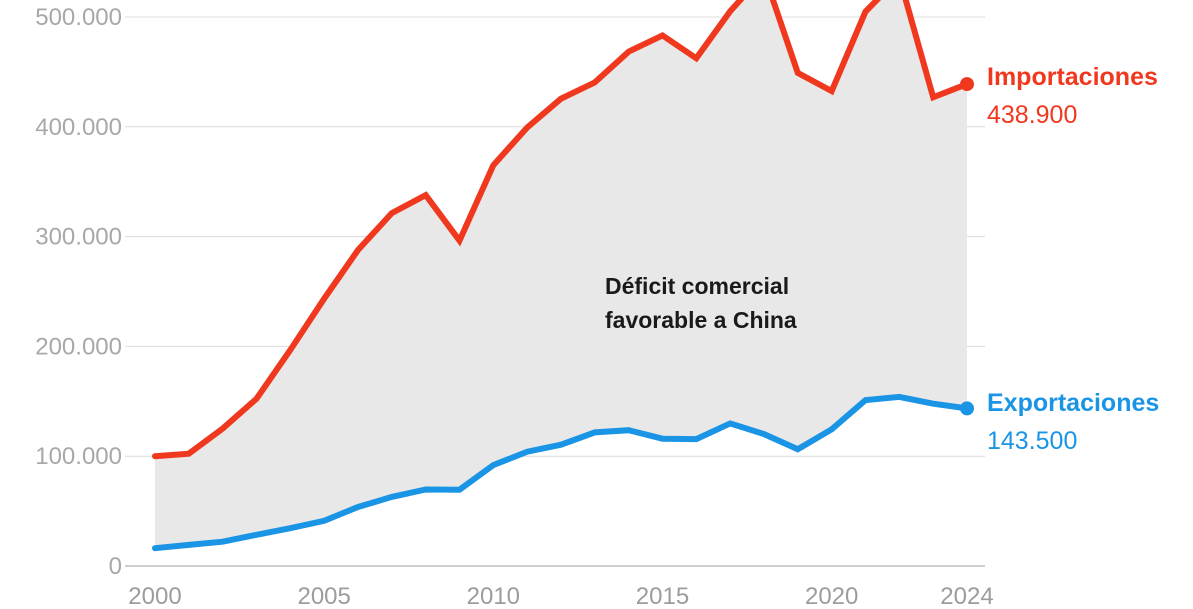 The height and width of the screenshot is (609, 1193). Describe the element at coordinates (154, 596) in the screenshot. I see `x-tick-label: 2000` at that location.